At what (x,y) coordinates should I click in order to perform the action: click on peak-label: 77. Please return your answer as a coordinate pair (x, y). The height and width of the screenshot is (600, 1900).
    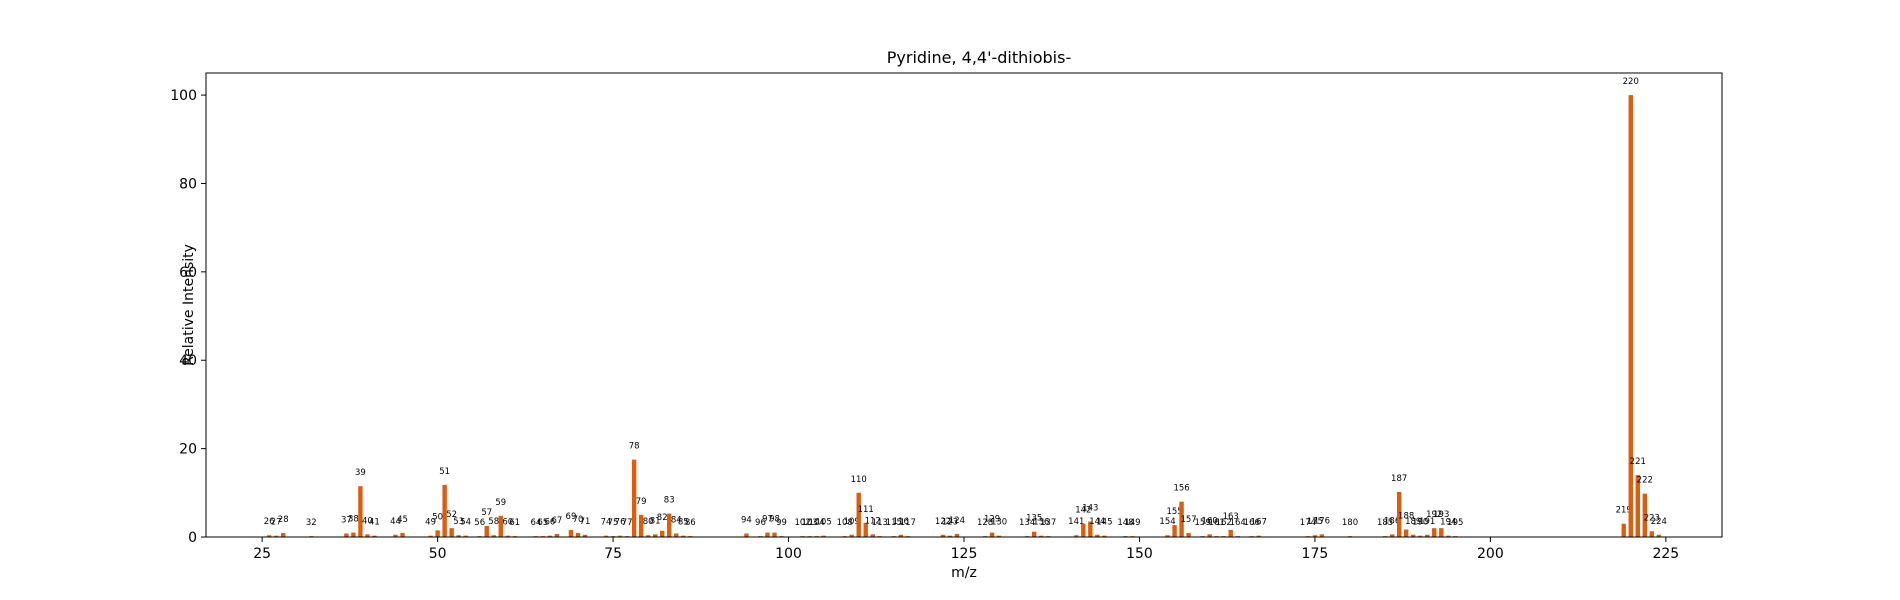
    Looking at the image, I should click on (627, 523).